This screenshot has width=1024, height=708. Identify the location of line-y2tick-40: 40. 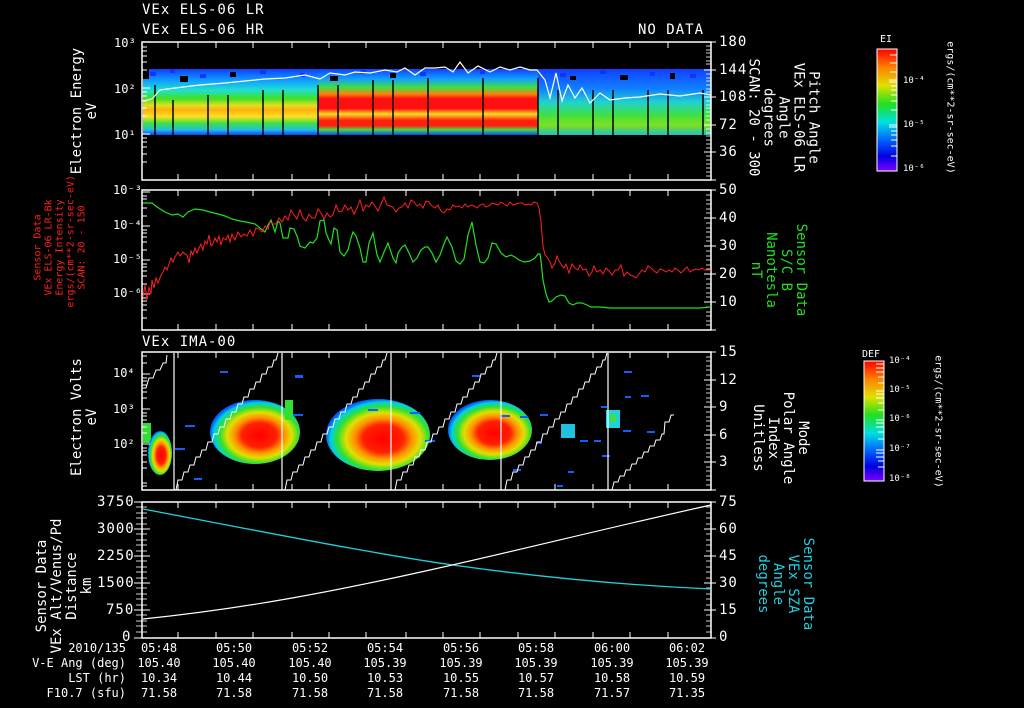
(728, 218).